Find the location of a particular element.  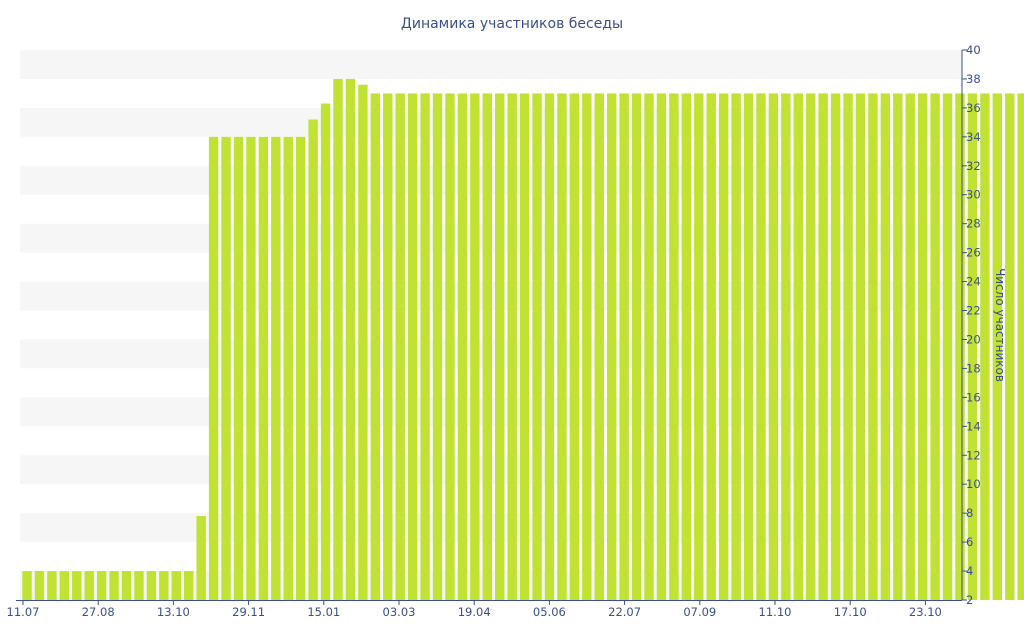

chart-title: Динамика участников беседы is located at coordinates (512, 24).